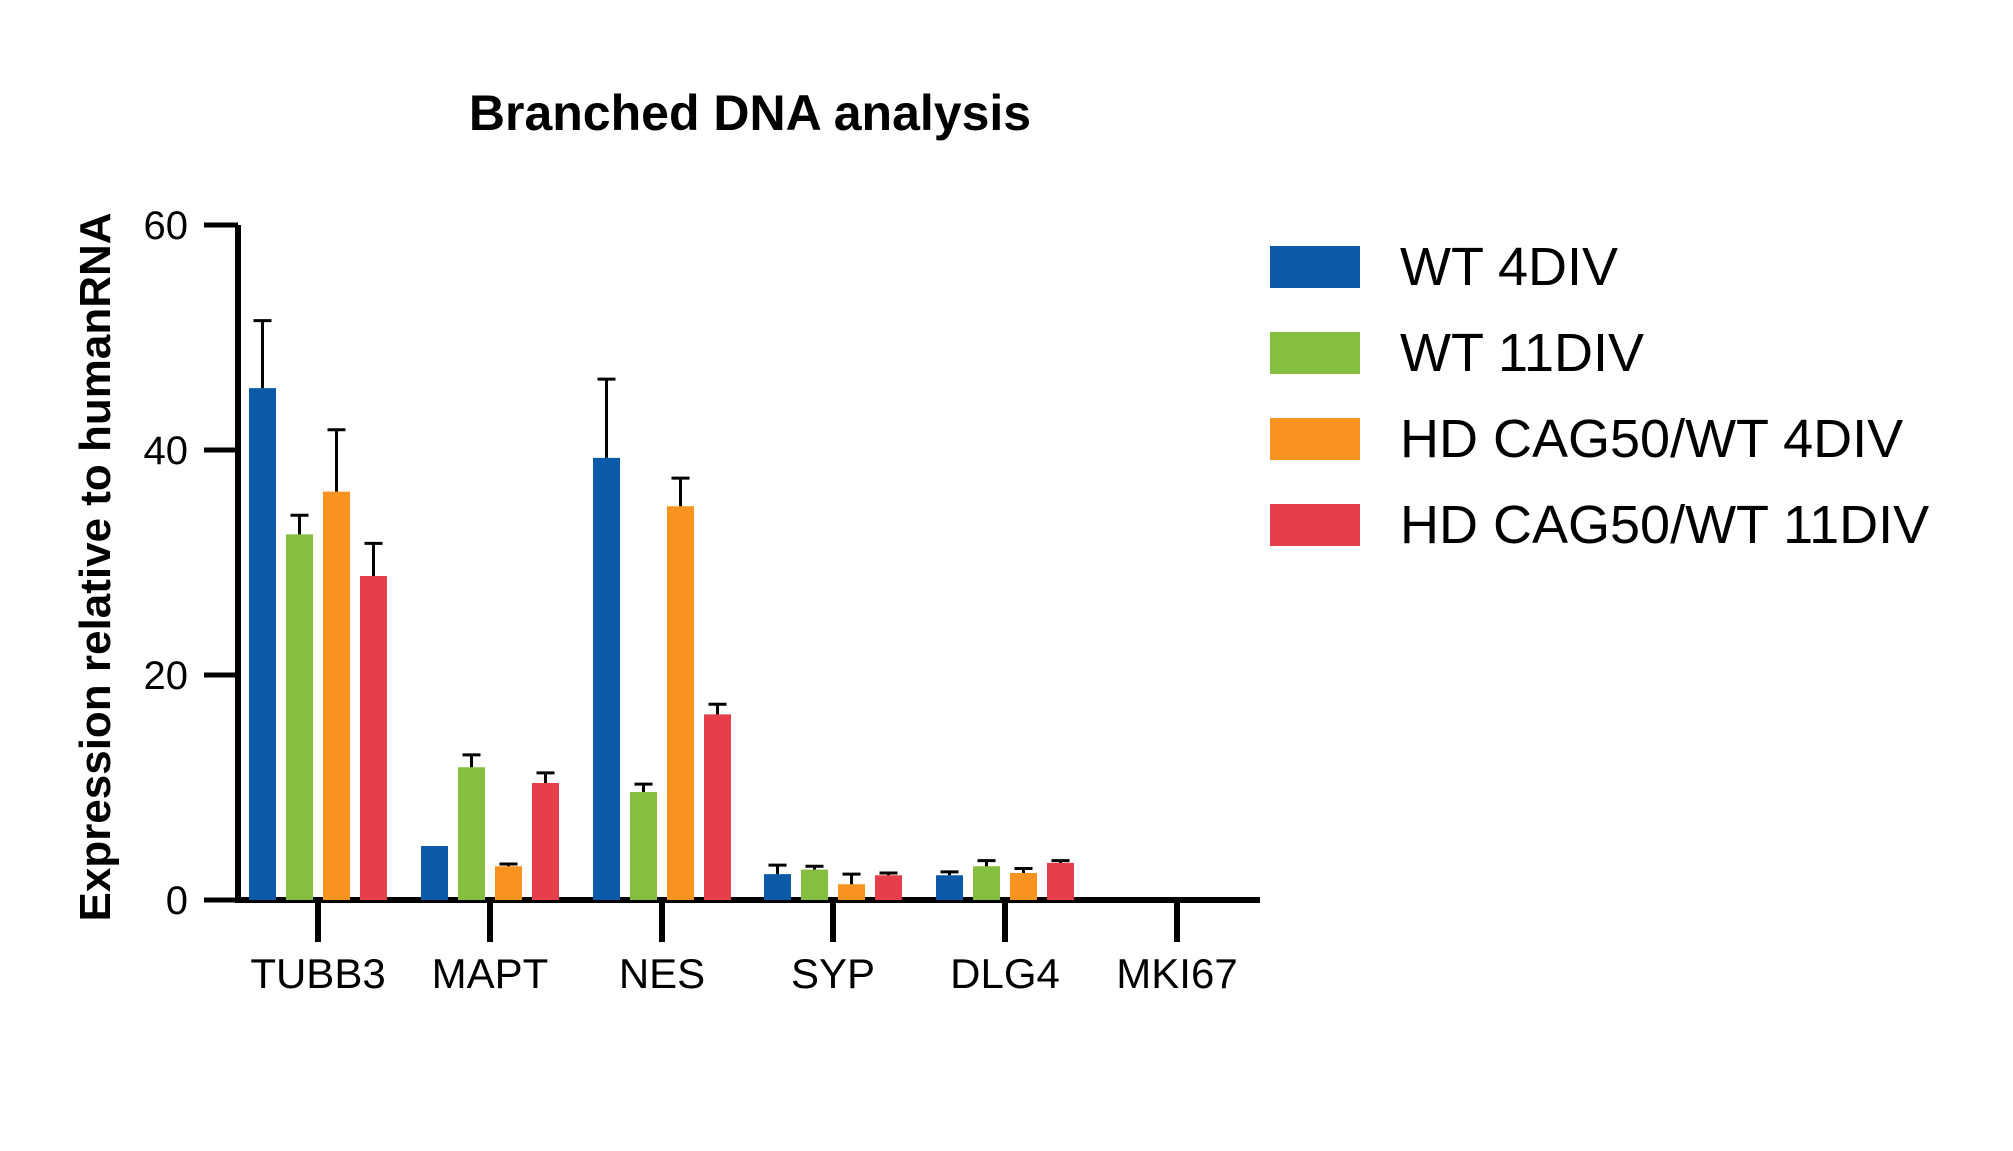 The image size is (2013, 1151). I want to click on x-tick-label: SYP, so click(833, 973).